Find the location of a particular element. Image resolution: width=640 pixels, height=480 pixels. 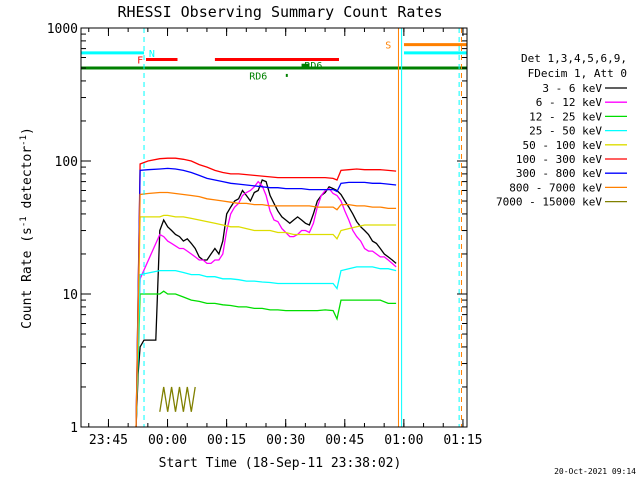

x-tick-label-0: 23:45 is located at coordinates (108, 440).